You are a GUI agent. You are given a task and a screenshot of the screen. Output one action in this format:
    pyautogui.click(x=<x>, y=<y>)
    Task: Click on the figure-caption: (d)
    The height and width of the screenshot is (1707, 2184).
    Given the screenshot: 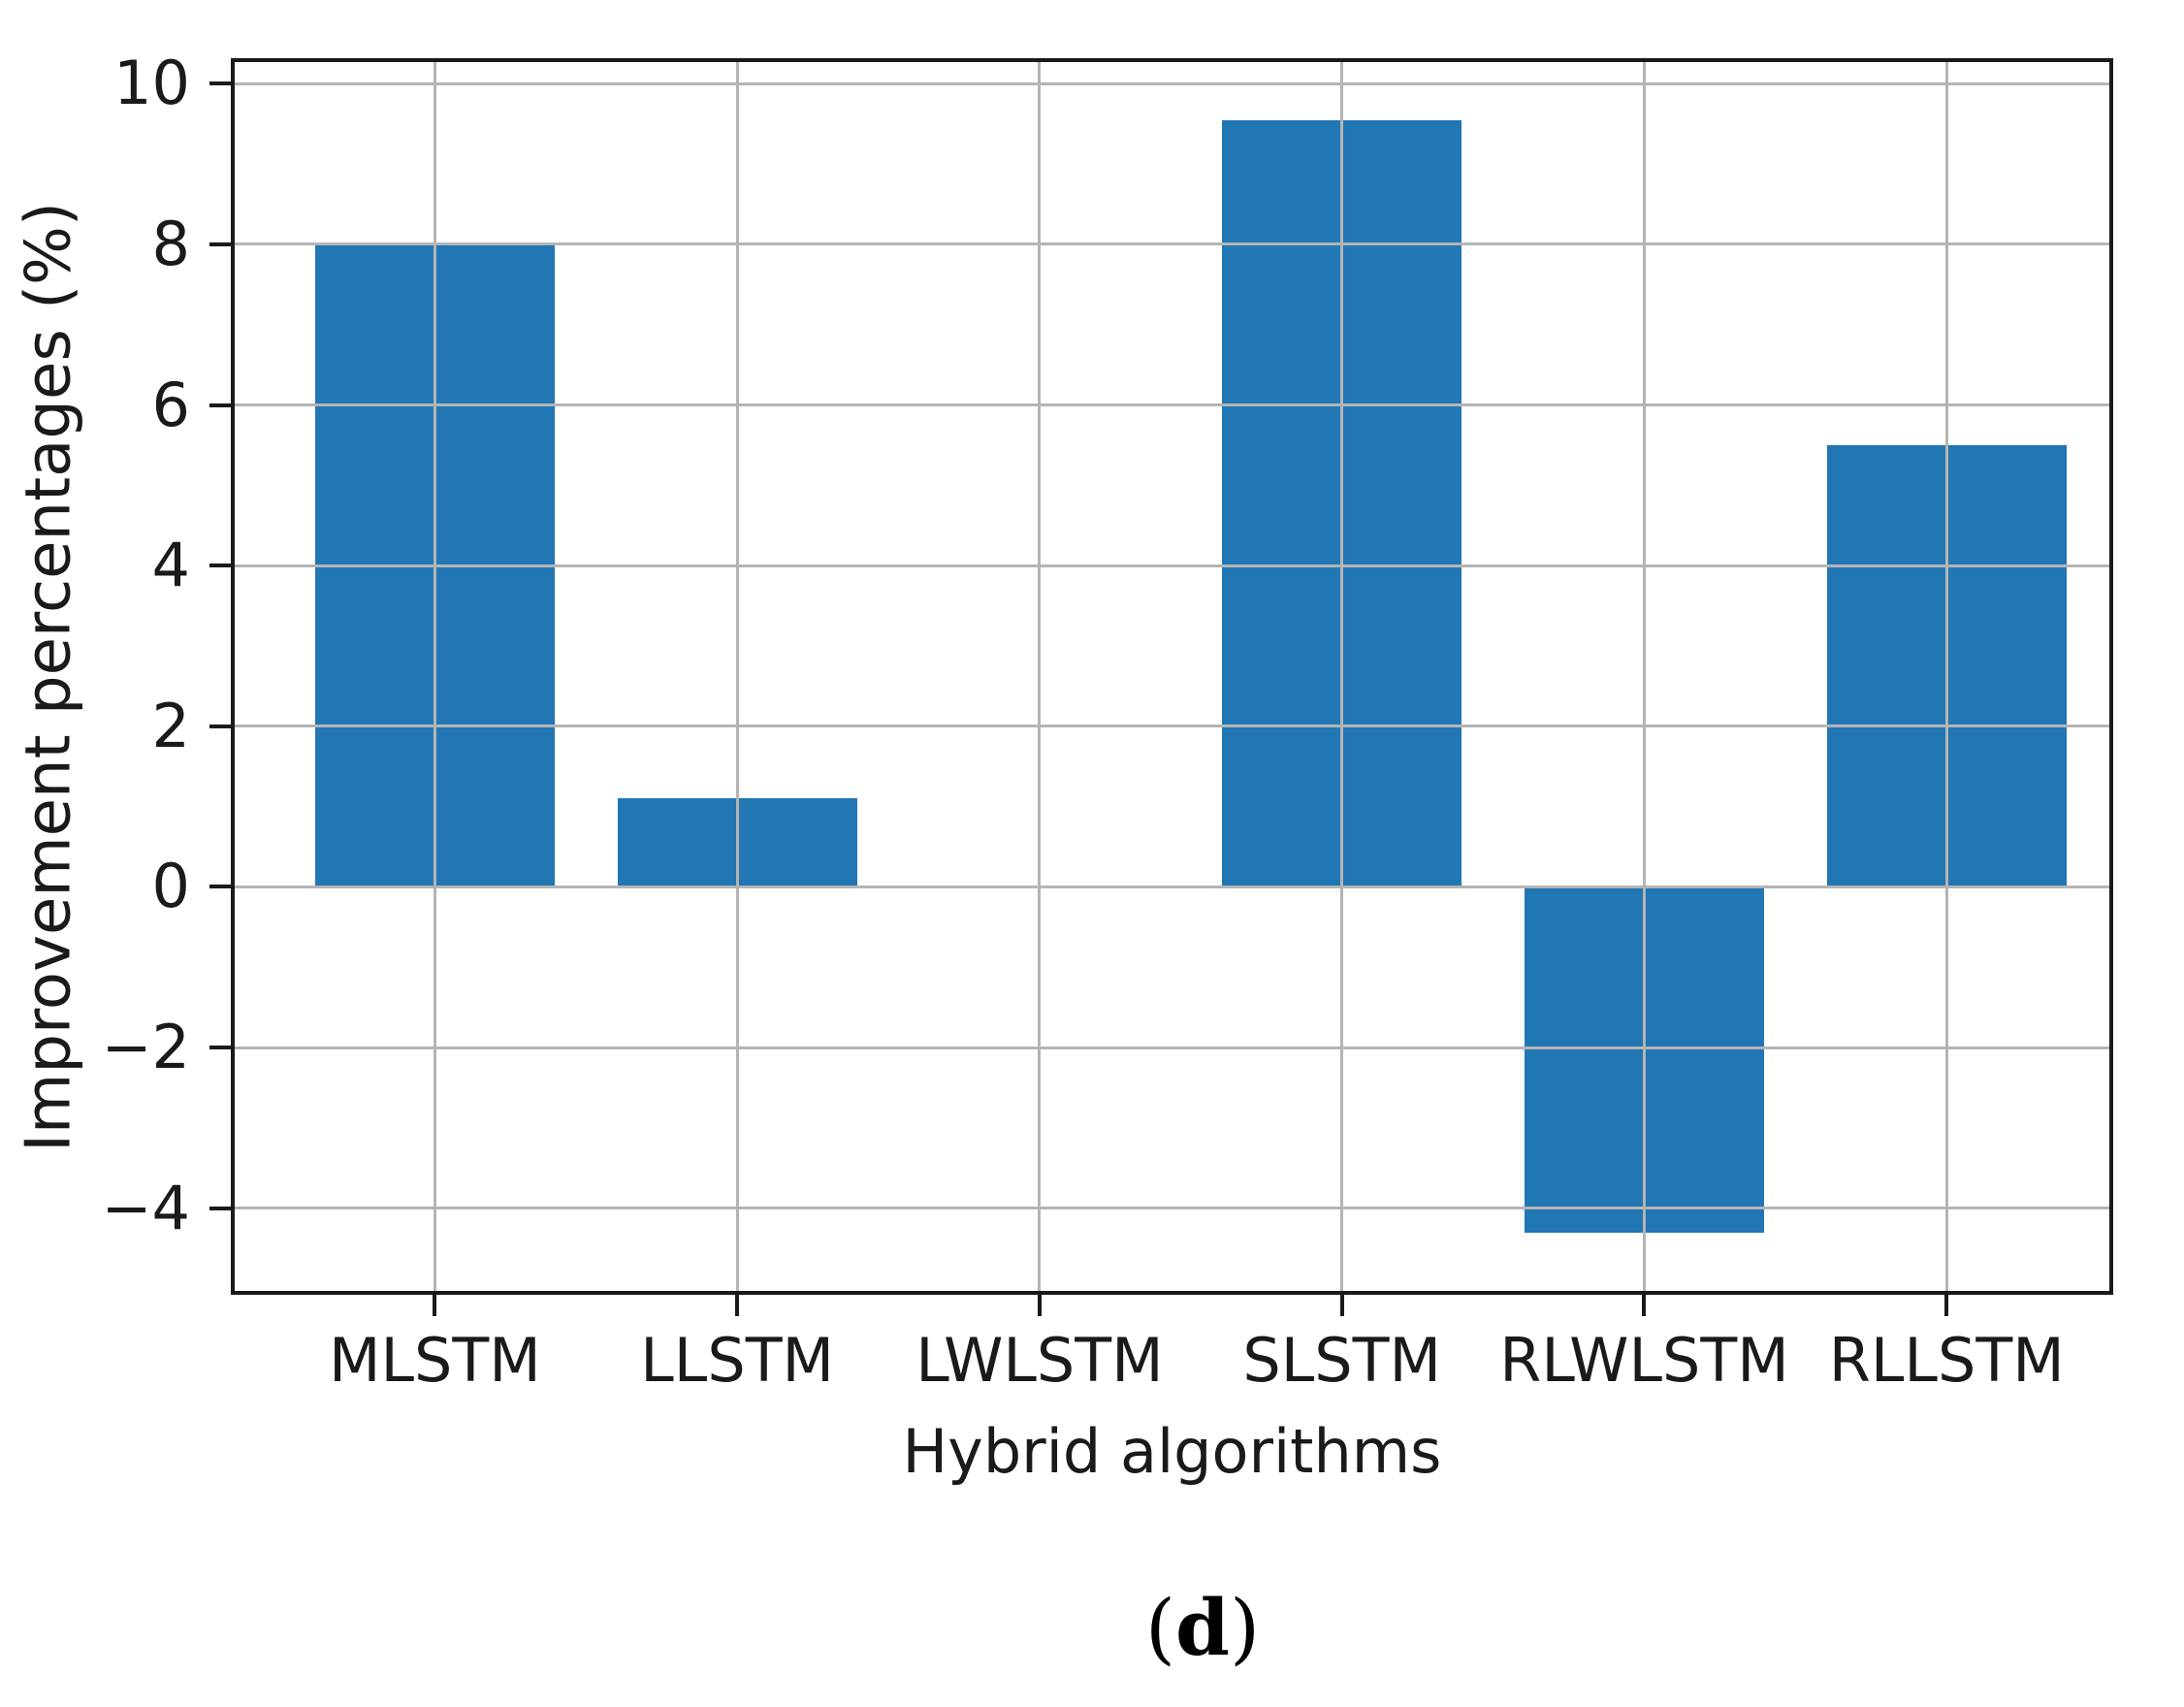 What is the action you would take?
    pyautogui.click(x=1202, y=1628)
    